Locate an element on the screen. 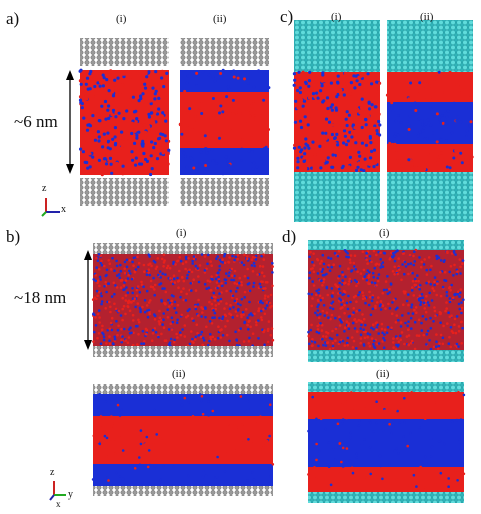 Image resolution: width=481 pixels, height=514 pixels. panel-c-i-bottom-wall is located at coordinates (337, 197).